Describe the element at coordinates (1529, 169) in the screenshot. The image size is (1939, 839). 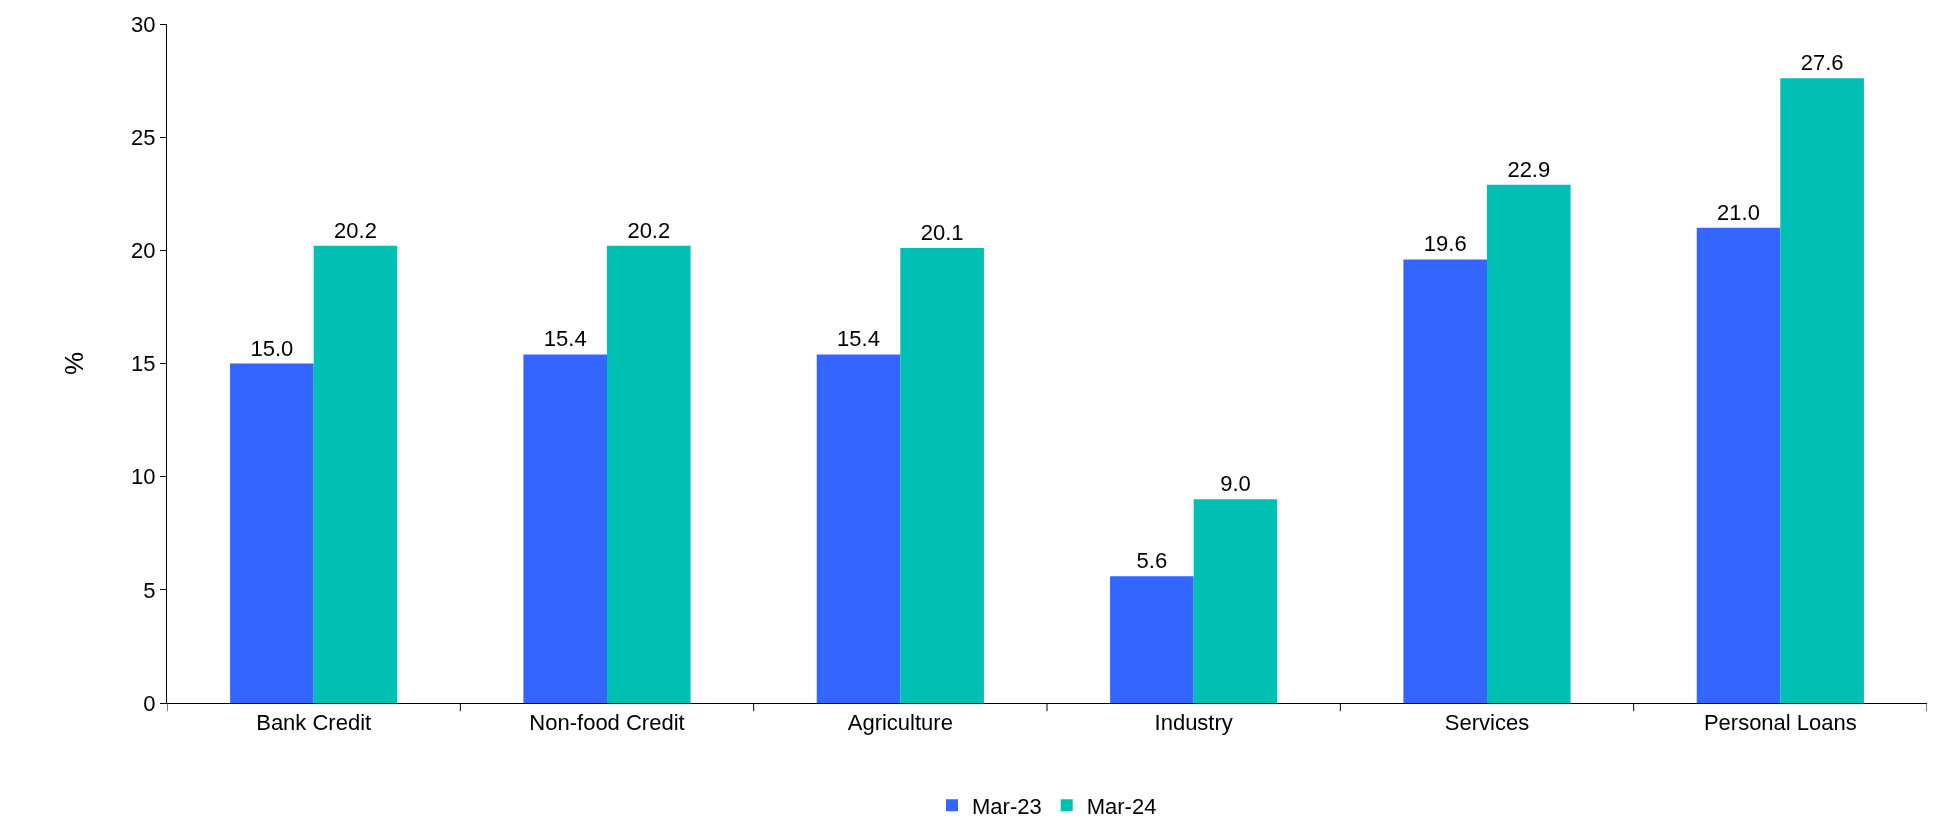
I see `data-label: 22.9` at that location.